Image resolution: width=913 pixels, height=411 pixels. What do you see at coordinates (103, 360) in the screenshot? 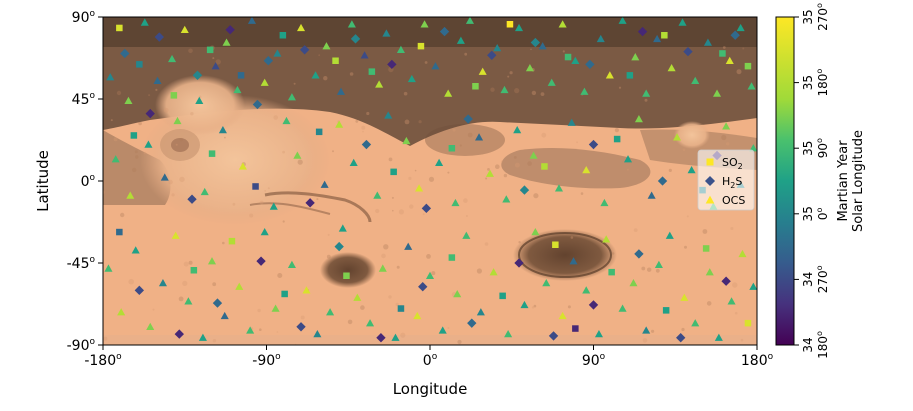
I see `x-tick-label: -180o` at bounding box center [103, 360].